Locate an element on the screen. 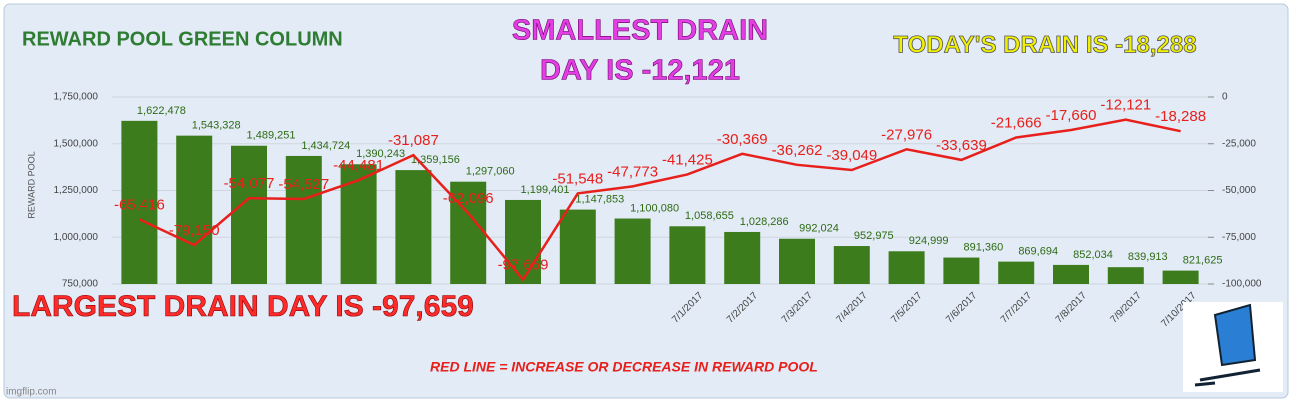 Image resolution: width=1293 pixels, height=402 pixels. line-label: -65,416 is located at coordinates (139, 204).